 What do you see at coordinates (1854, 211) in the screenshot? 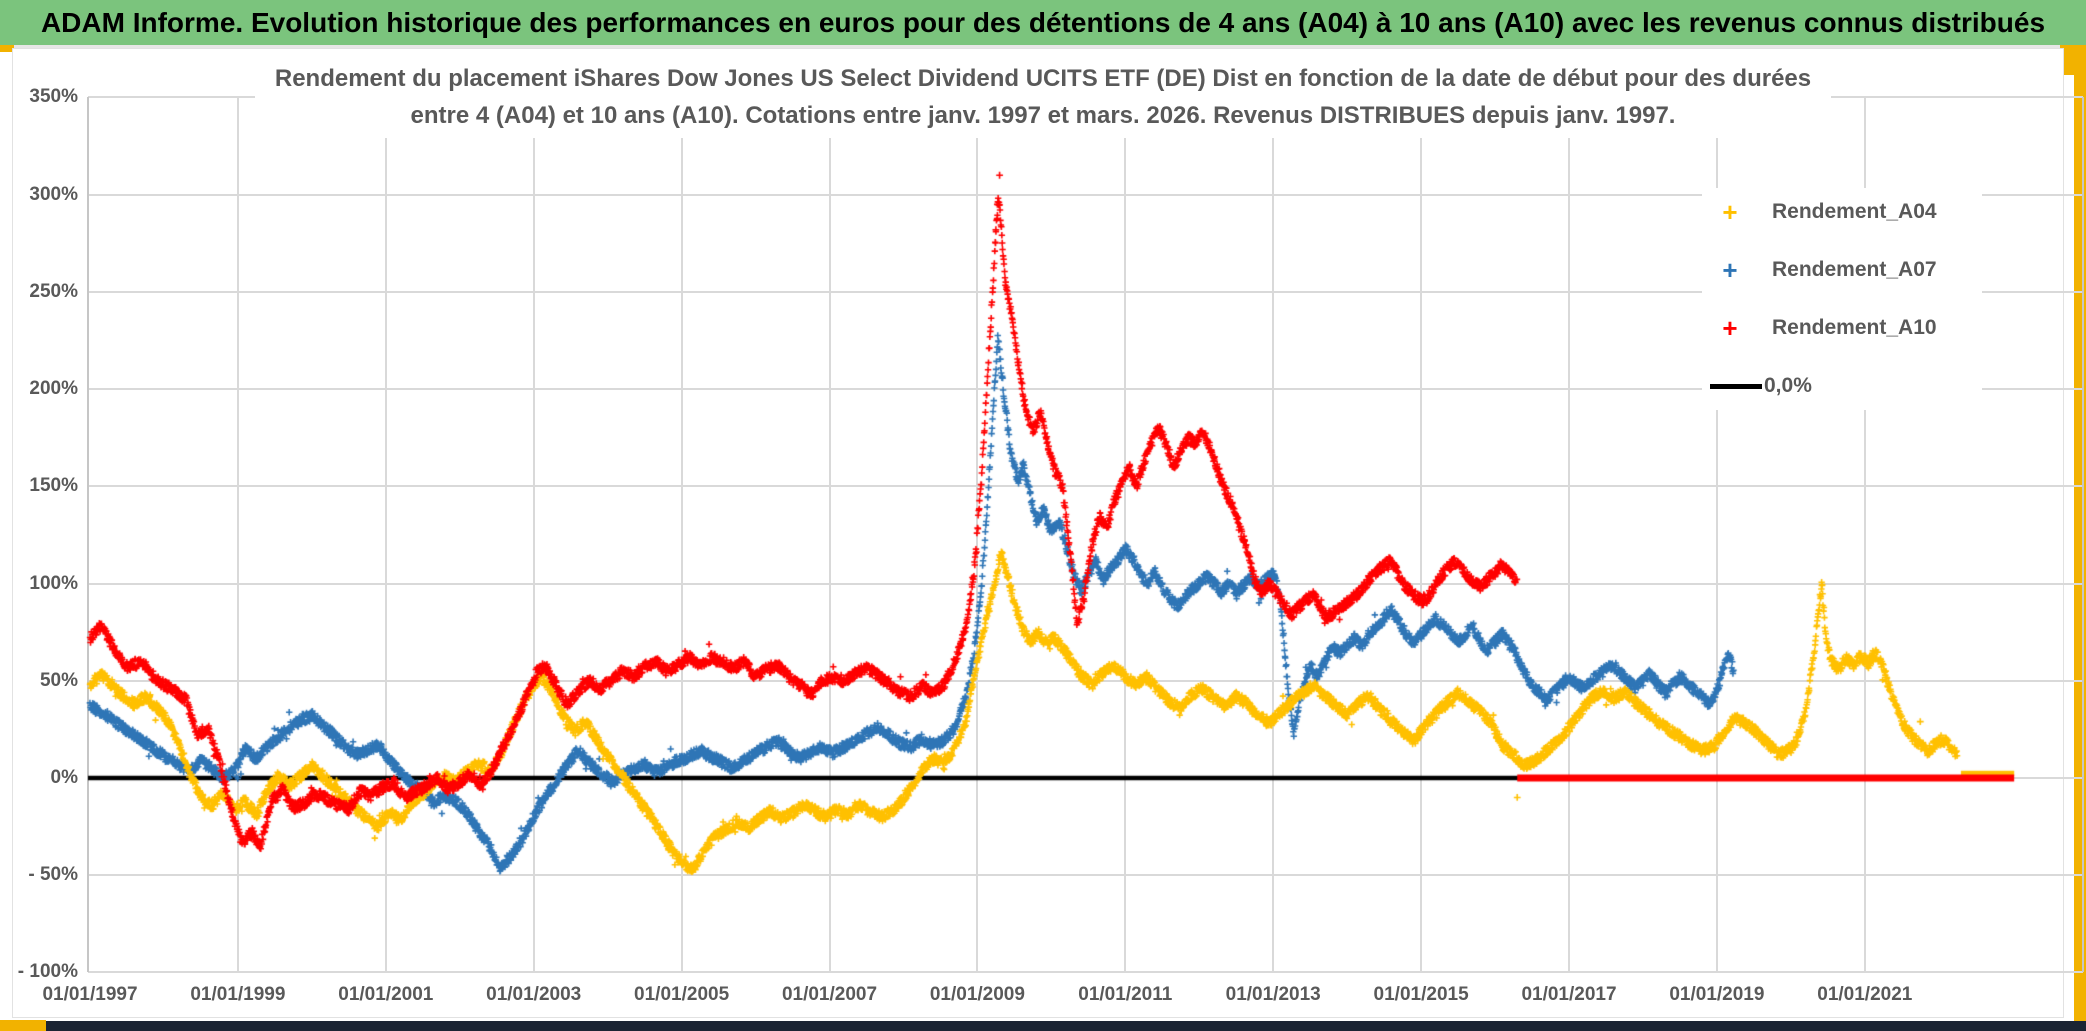
I see `legend-label: Rendement_A04` at bounding box center [1854, 211].